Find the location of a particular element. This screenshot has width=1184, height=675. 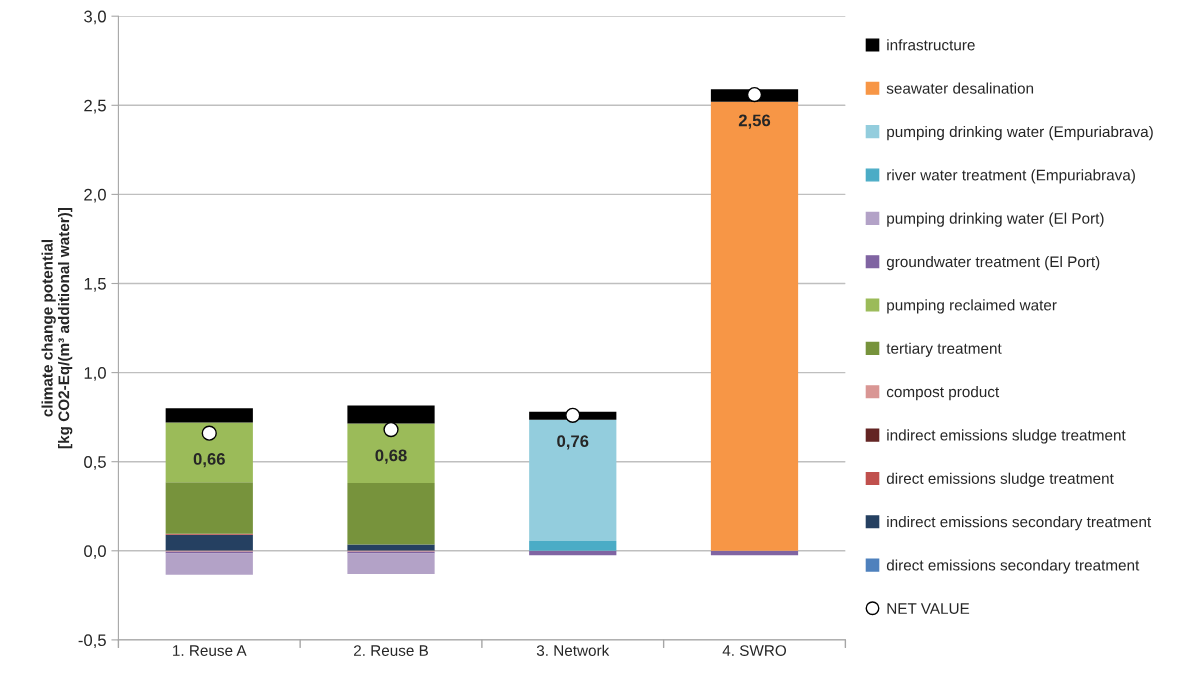

y-tick-label: 1,0 is located at coordinates (95, 374).